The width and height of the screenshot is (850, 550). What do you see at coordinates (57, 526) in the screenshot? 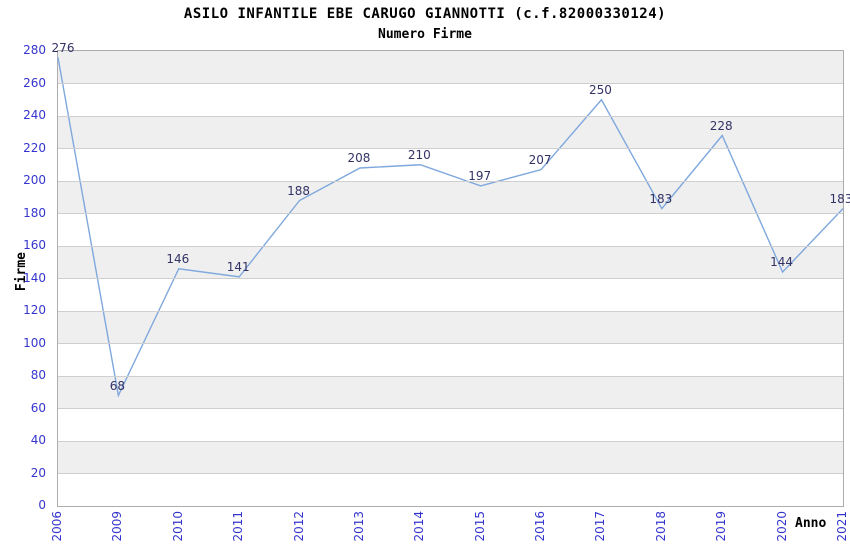
I see `x-tick-label: 2006` at bounding box center [57, 526].